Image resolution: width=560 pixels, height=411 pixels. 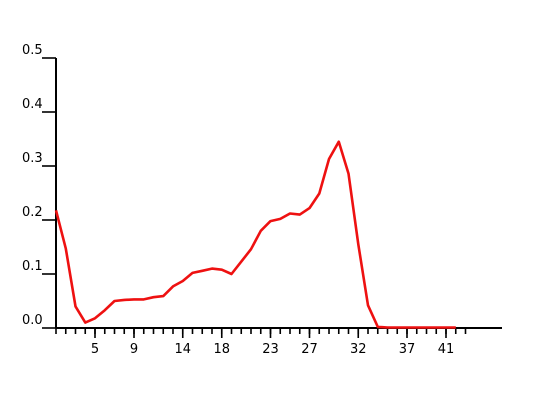 I want to click on x-tick-label: 9, so click(x=134, y=349).